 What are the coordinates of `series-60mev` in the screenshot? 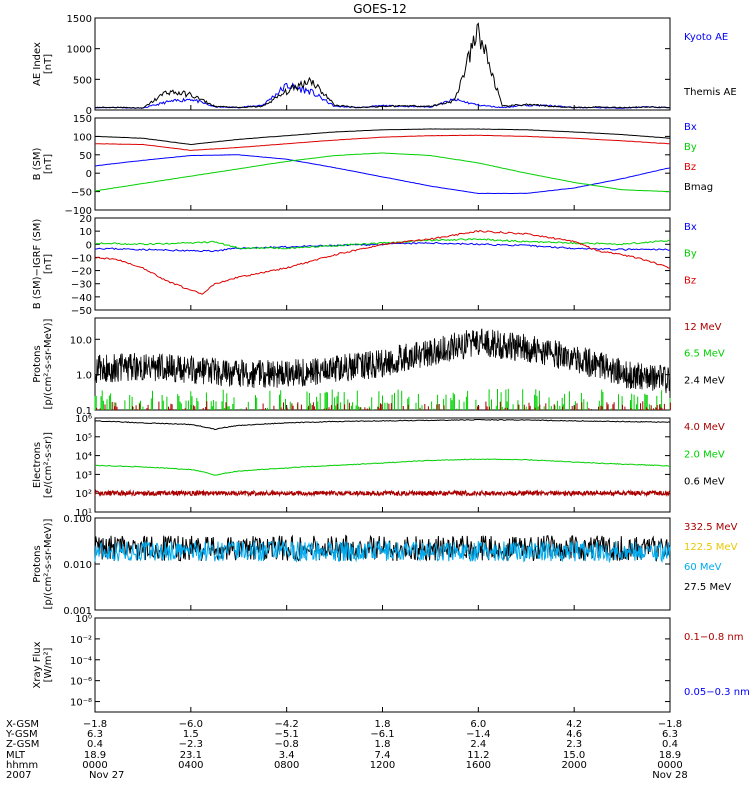 It's located at (382, 551).